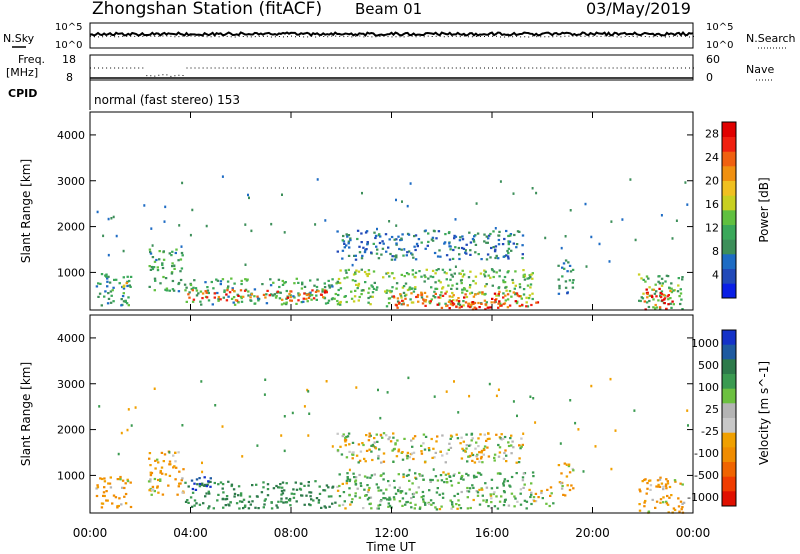  I want to click on velocity-colorbar-tick: 25, so click(712, 409).